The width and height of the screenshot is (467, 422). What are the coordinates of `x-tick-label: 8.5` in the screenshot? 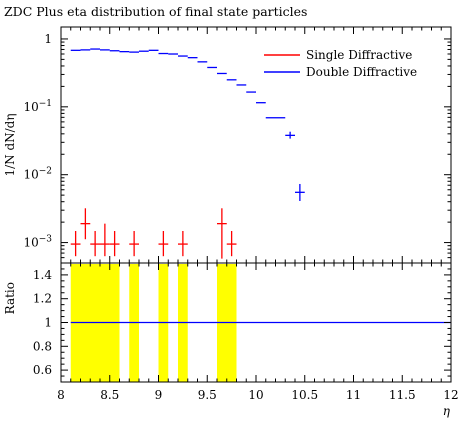 It's located at (109, 395).